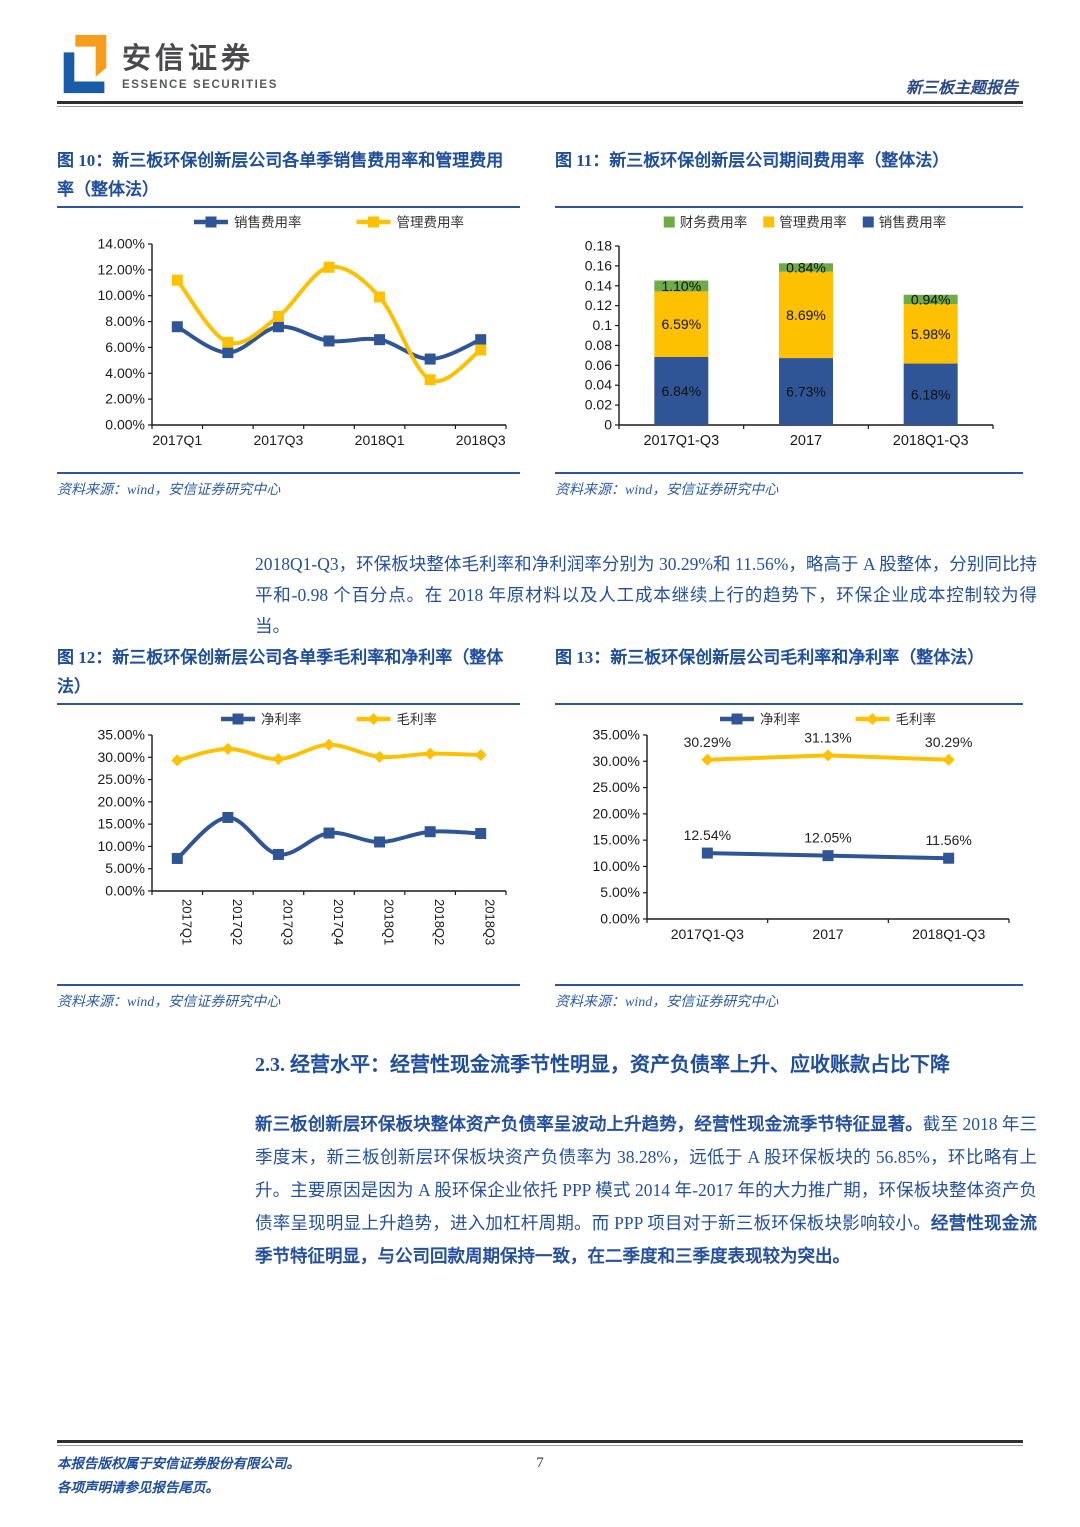  What do you see at coordinates (338, 922) in the screenshot?
I see `svg-text: 2017Q4` at bounding box center [338, 922].